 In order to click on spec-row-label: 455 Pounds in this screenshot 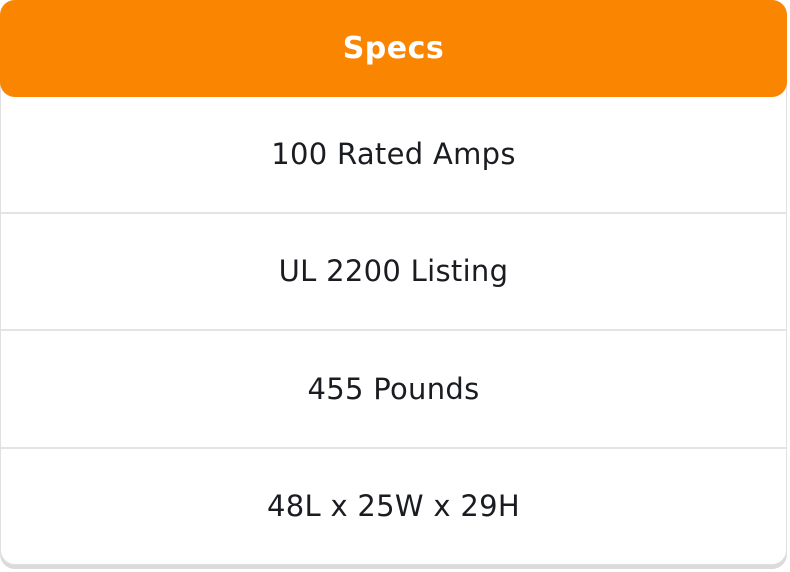, I will do `click(393, 388)`.